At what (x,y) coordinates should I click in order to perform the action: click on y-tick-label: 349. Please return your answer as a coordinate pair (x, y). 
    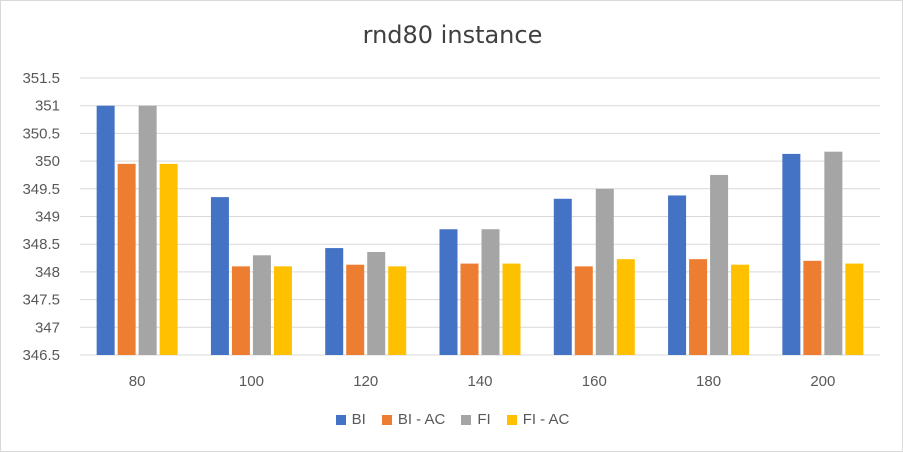
    Looking at the image, I should click on (47, 217).